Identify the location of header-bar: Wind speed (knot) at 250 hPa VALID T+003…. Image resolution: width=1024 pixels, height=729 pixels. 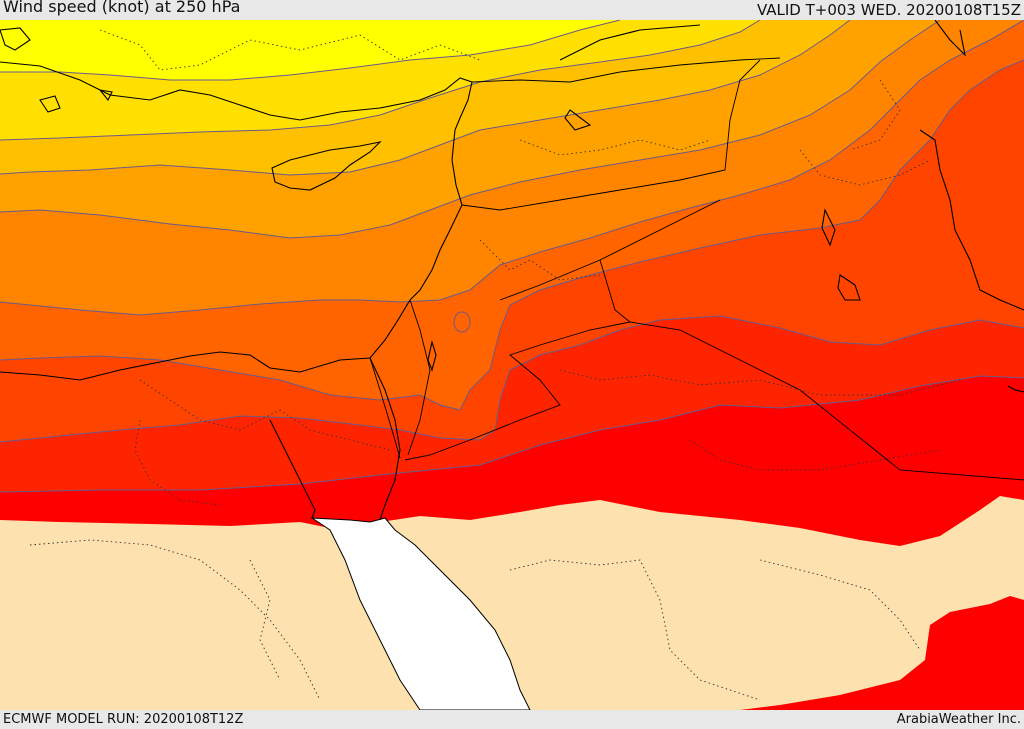
(512, 10).